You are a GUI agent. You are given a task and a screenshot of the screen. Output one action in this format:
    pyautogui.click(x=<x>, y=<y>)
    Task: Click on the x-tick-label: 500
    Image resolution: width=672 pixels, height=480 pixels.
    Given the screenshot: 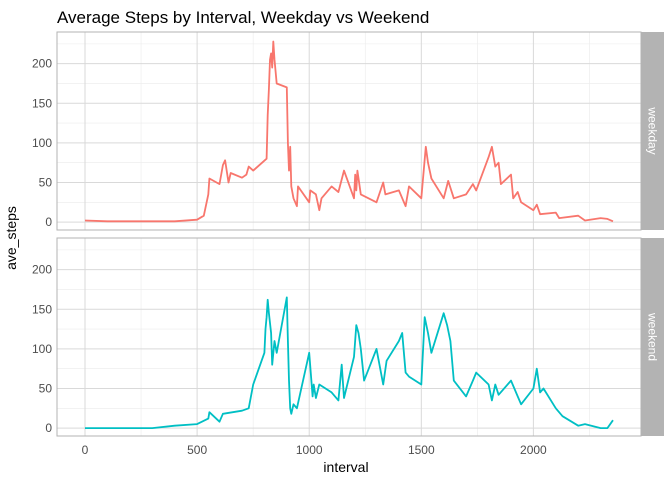 What is the action you would take?
    pyautogui.click(x=197, y=450)
    